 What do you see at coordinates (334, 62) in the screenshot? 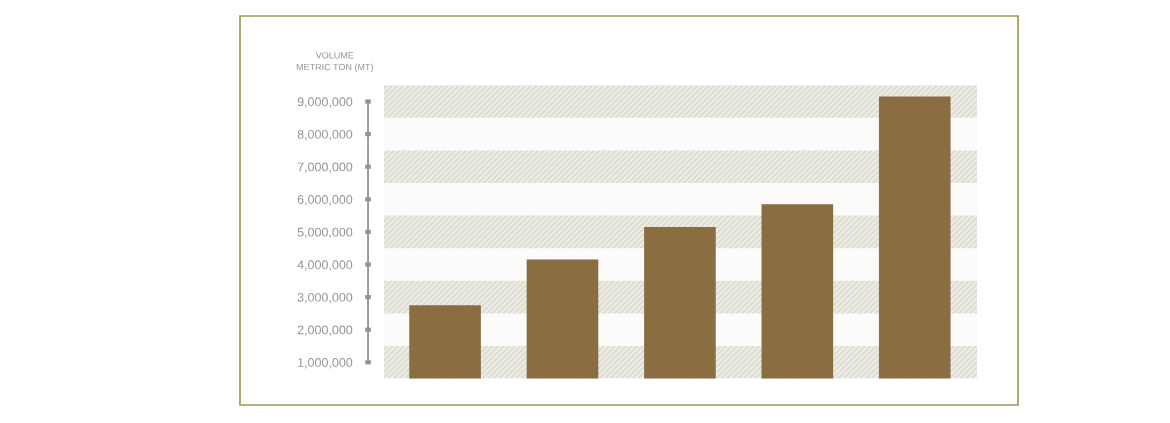
I see `y-axis-title: VOLUME METRIC TON (MT)` at bounding box center [334, 62].